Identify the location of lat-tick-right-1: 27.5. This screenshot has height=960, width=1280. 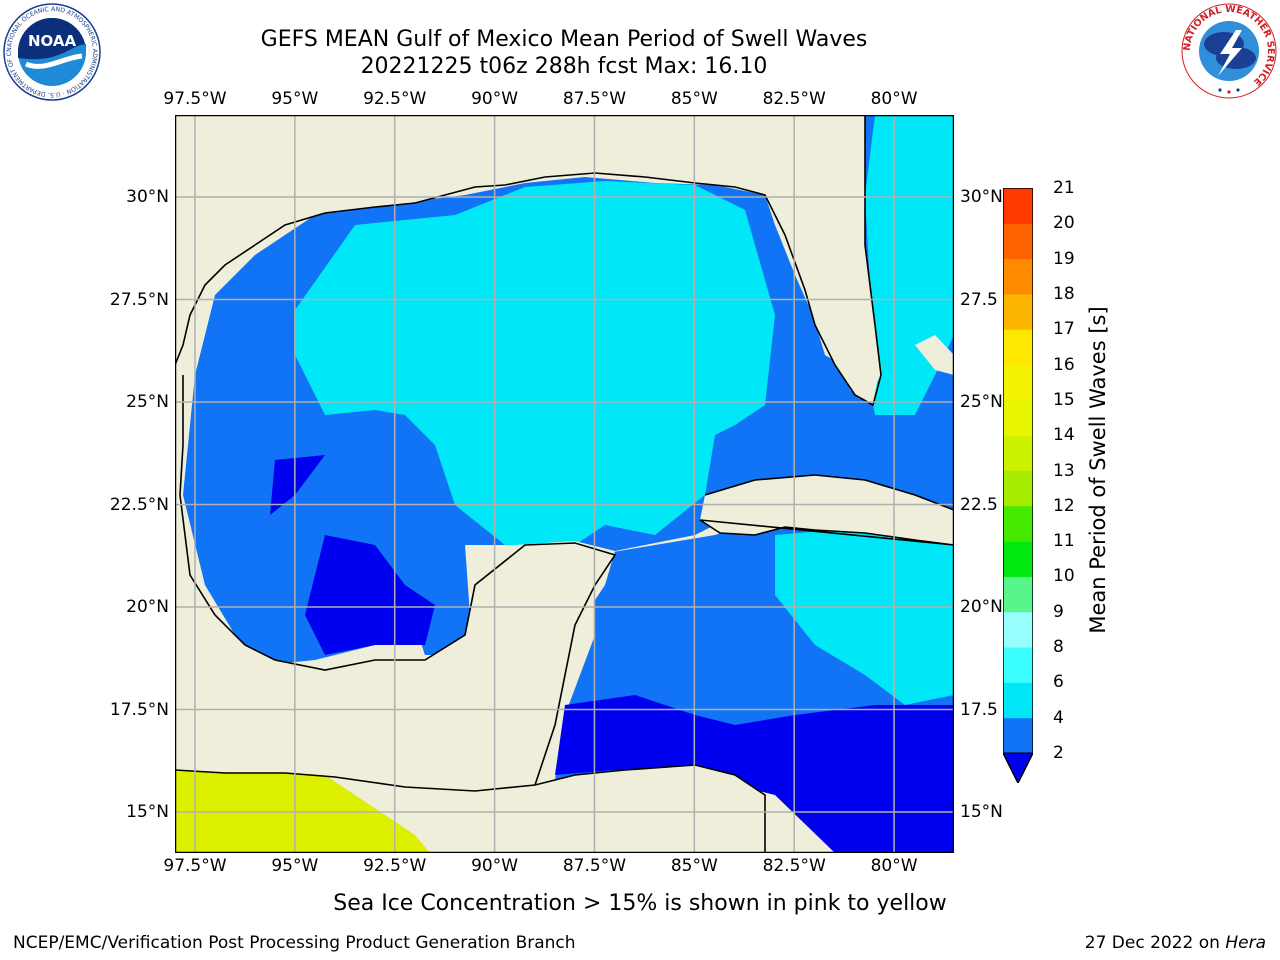
(979, 299).